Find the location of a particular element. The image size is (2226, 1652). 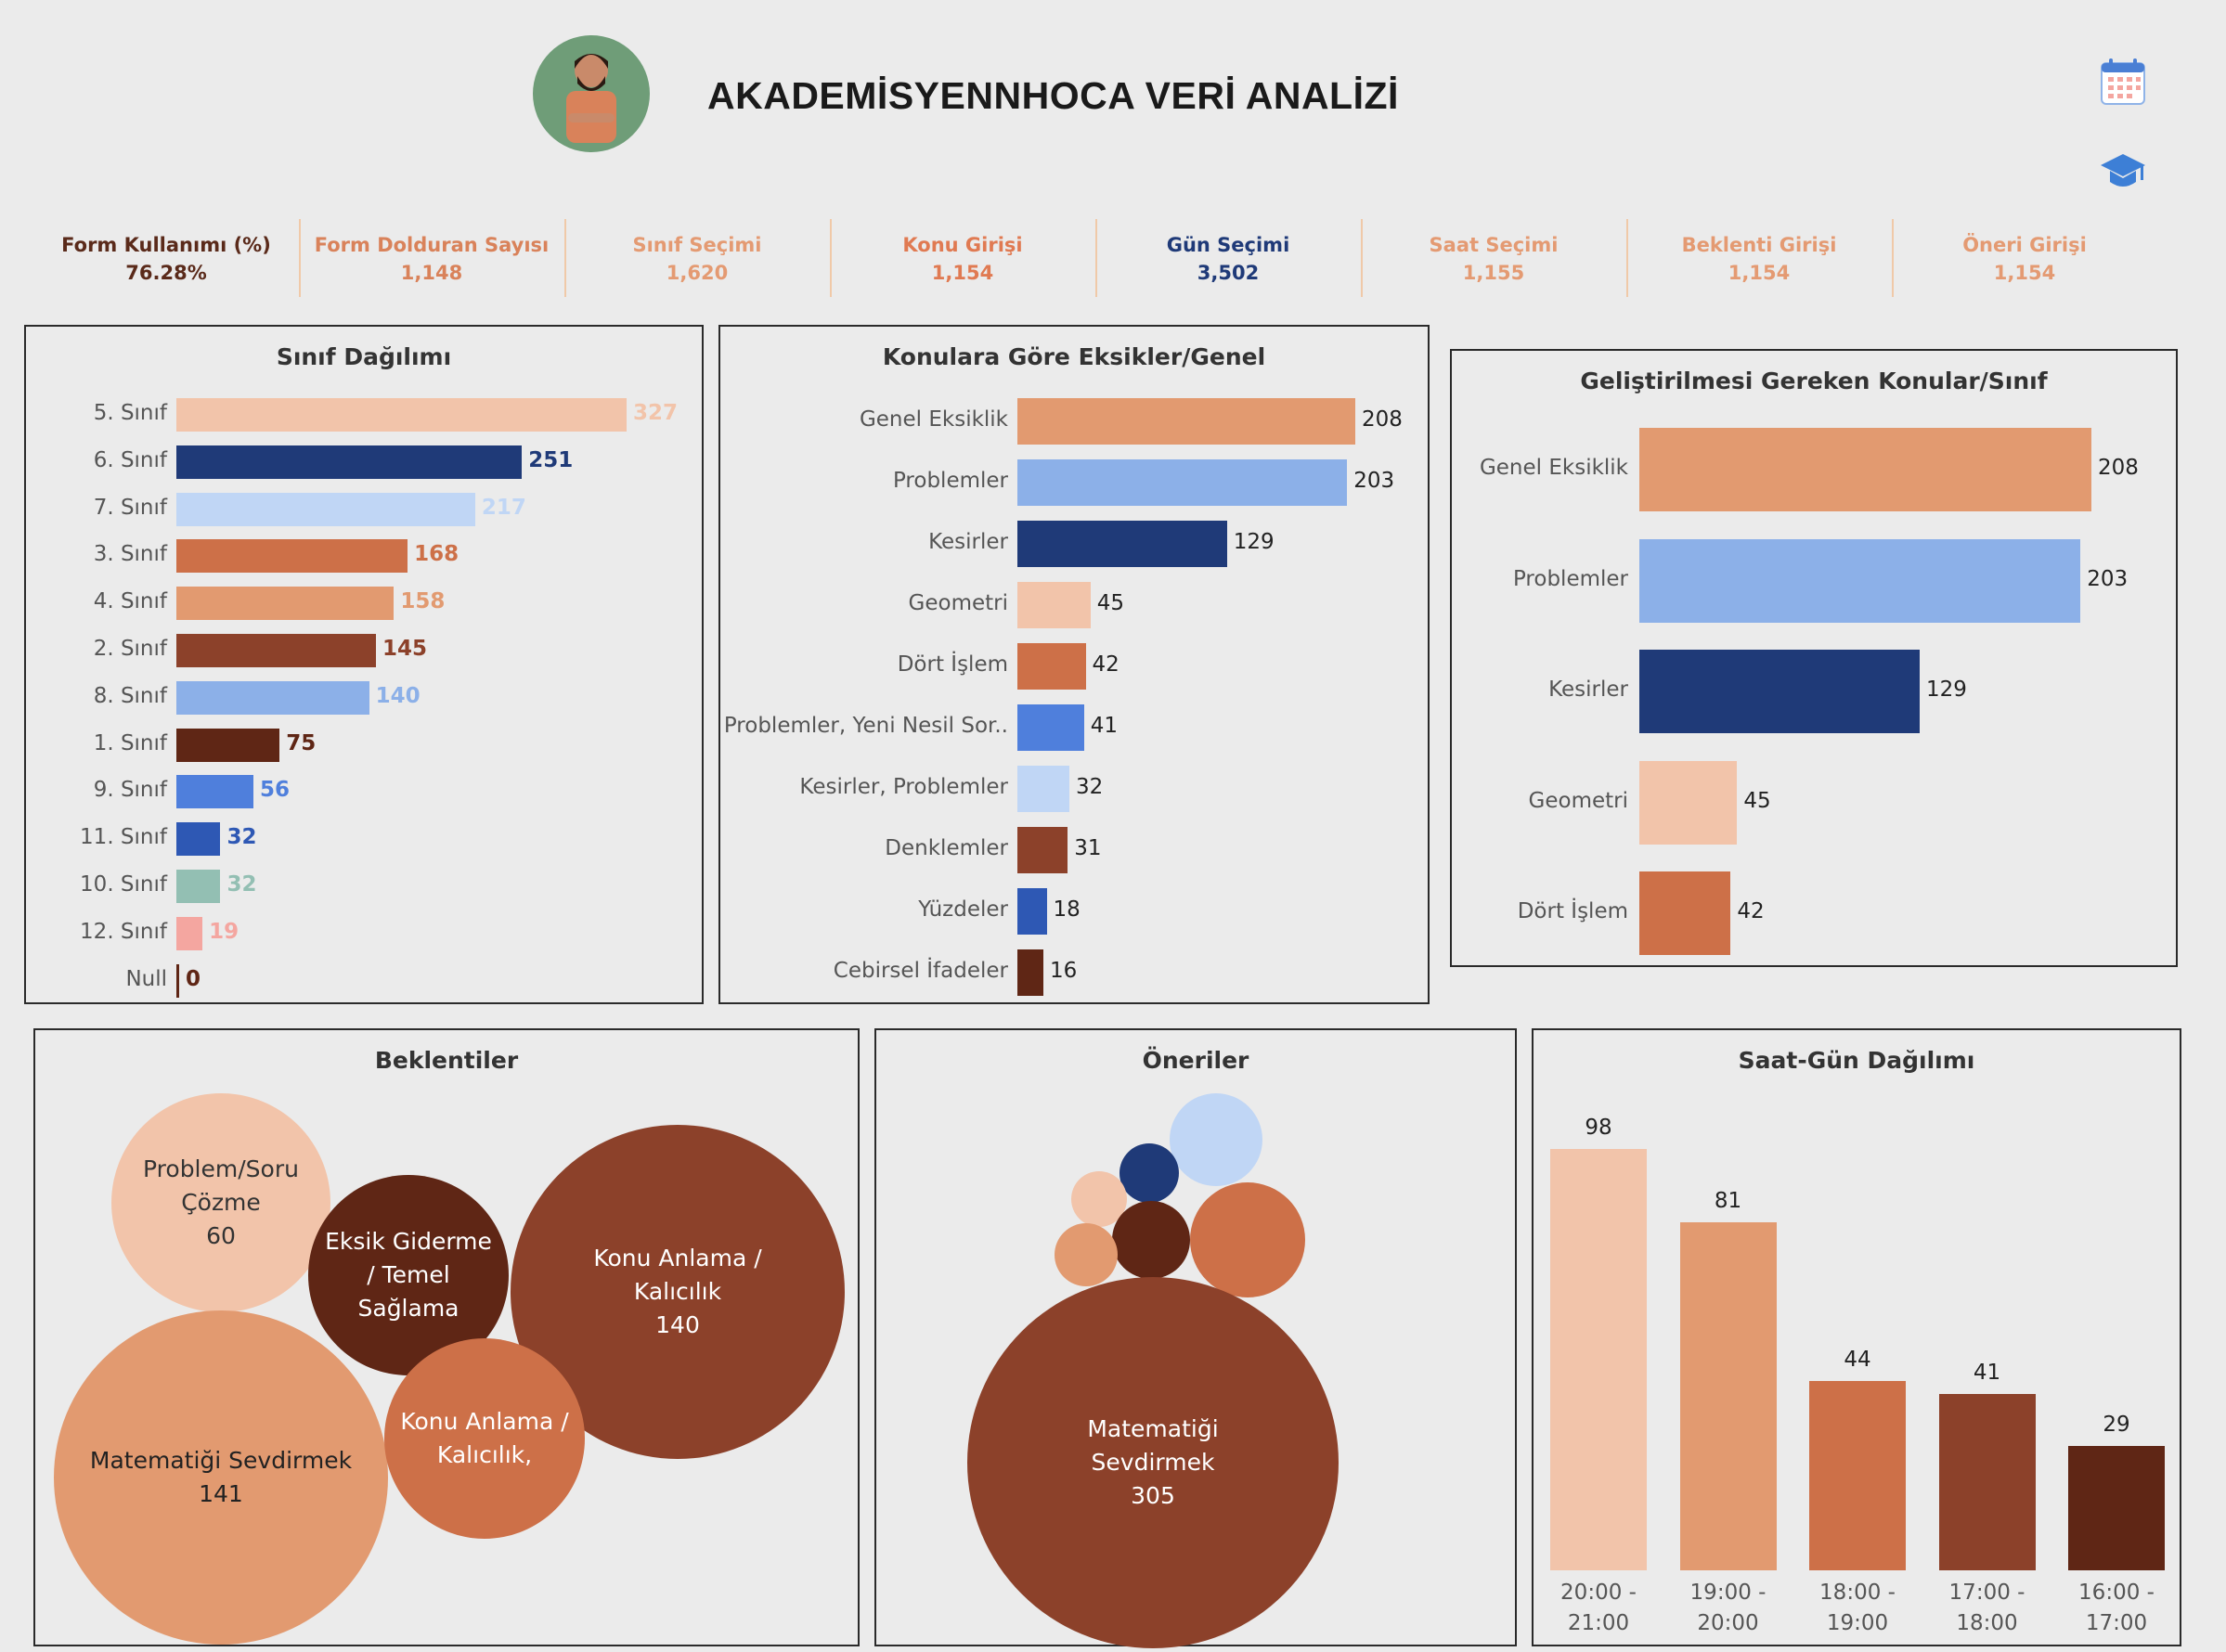

calendar-icon is located at coordinates (2123, 82).